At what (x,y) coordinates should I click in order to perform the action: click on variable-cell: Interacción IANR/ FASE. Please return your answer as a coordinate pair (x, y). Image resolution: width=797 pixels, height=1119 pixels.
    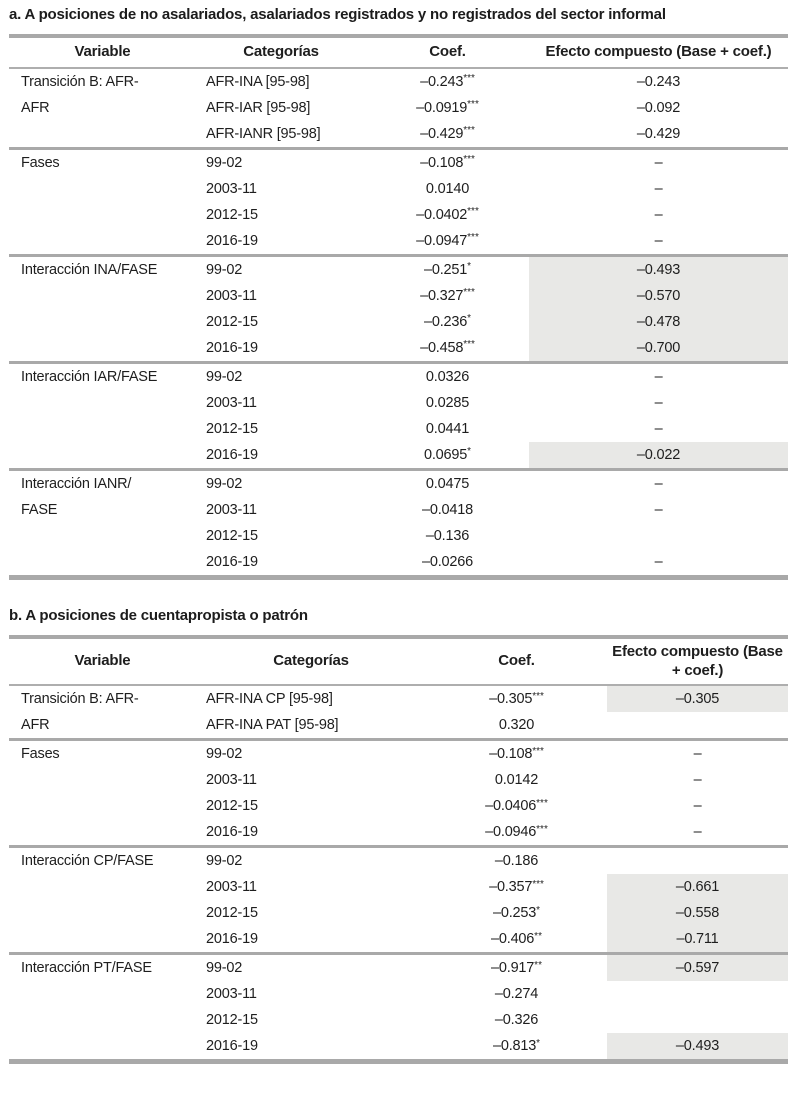
    Looking at the image, I should click on (102, 522).